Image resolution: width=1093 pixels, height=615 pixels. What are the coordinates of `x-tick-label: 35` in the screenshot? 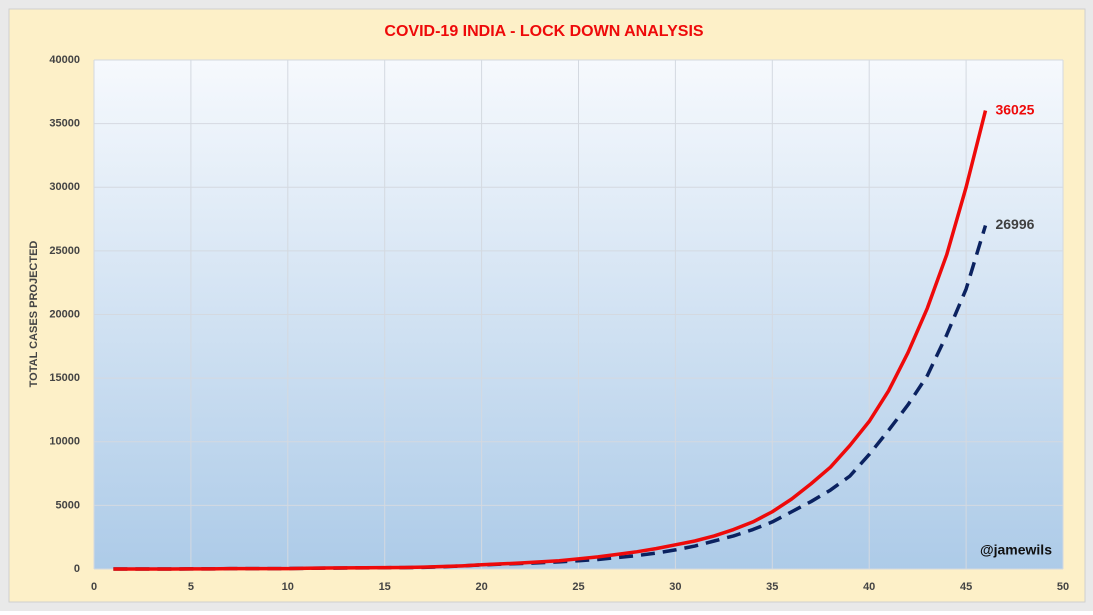 It's located at (772, 587).